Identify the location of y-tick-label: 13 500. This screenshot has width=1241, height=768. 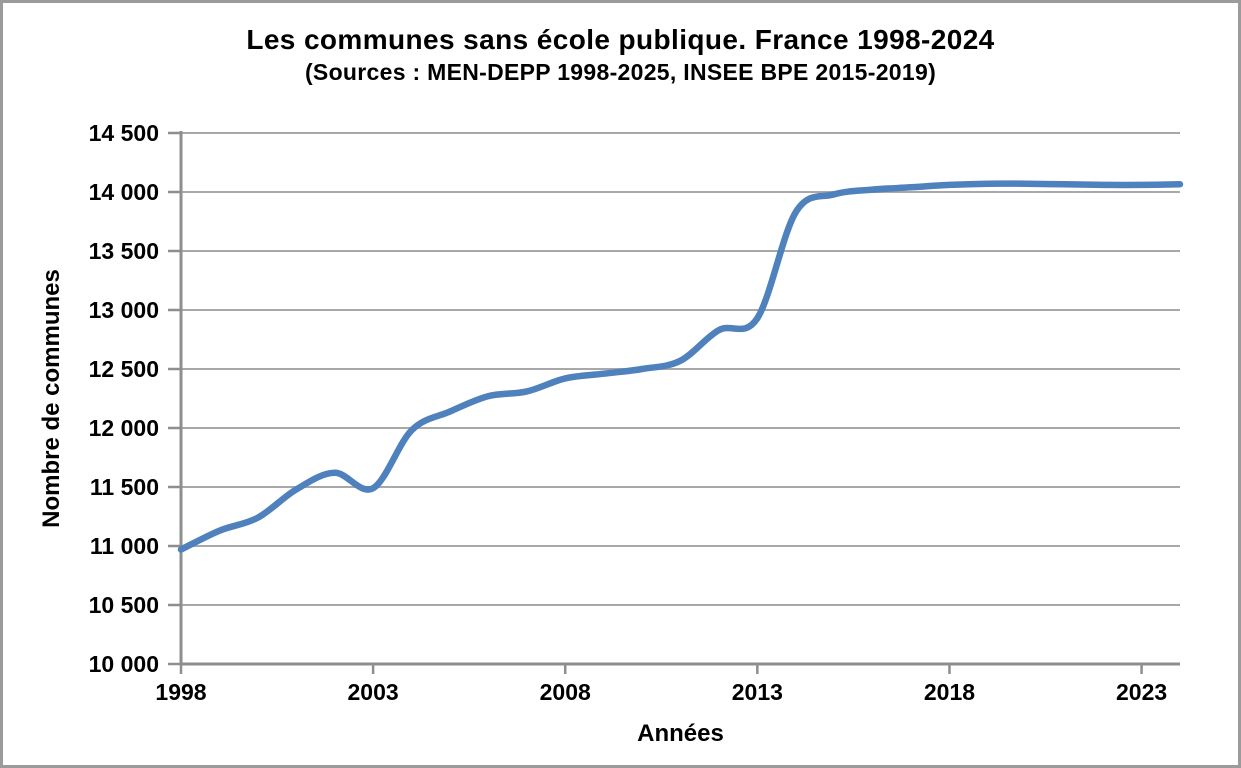
(124, 251).